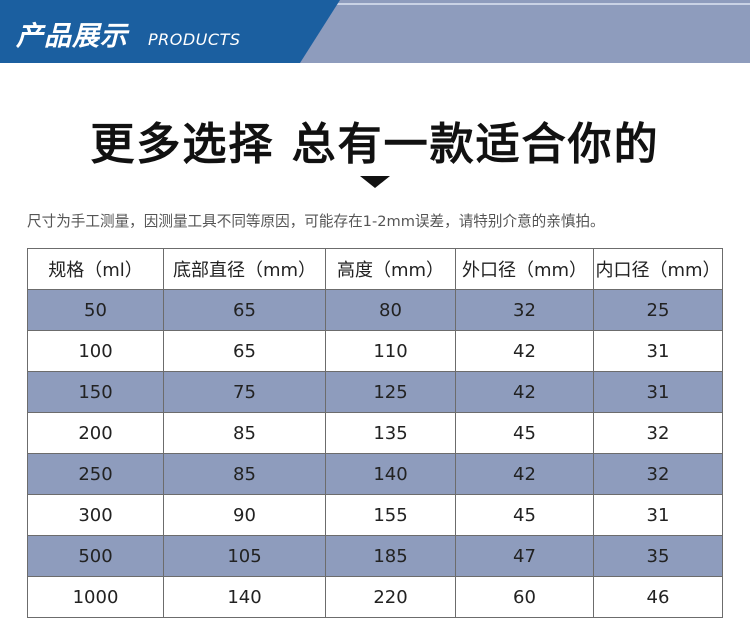 The image size is (750, 631). I want to click on table-cell: 250, so click(95, 474).